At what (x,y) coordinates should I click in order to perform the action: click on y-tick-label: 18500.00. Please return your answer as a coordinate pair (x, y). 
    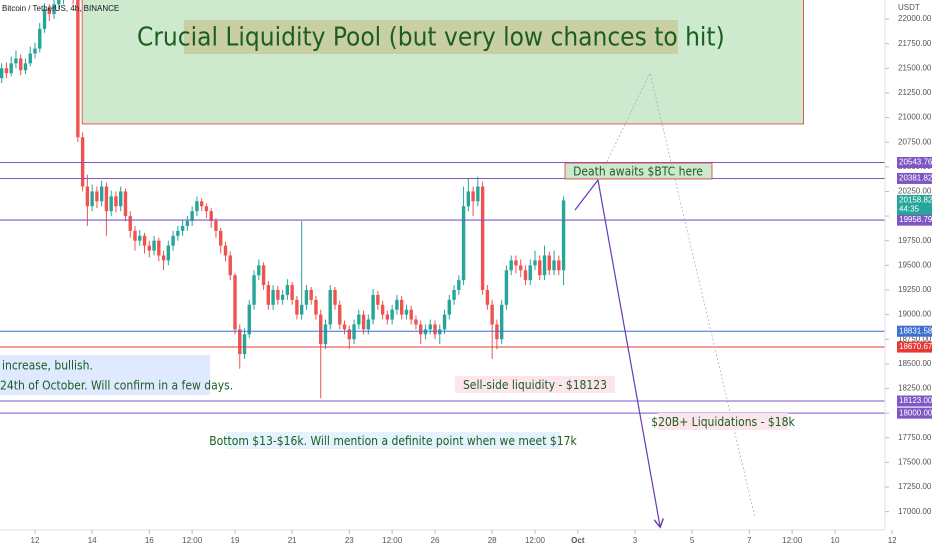
    Looking at the image, I should click on (915, 363).